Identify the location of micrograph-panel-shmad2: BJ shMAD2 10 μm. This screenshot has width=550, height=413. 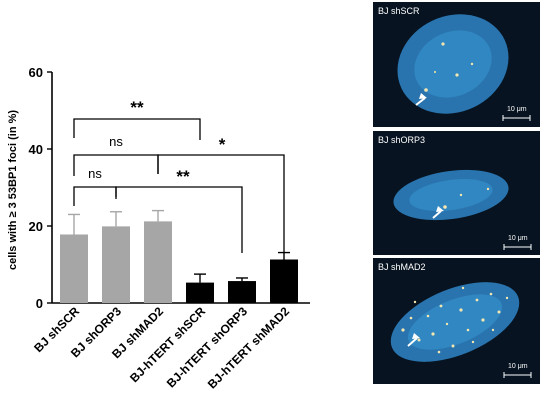
(456, 321).